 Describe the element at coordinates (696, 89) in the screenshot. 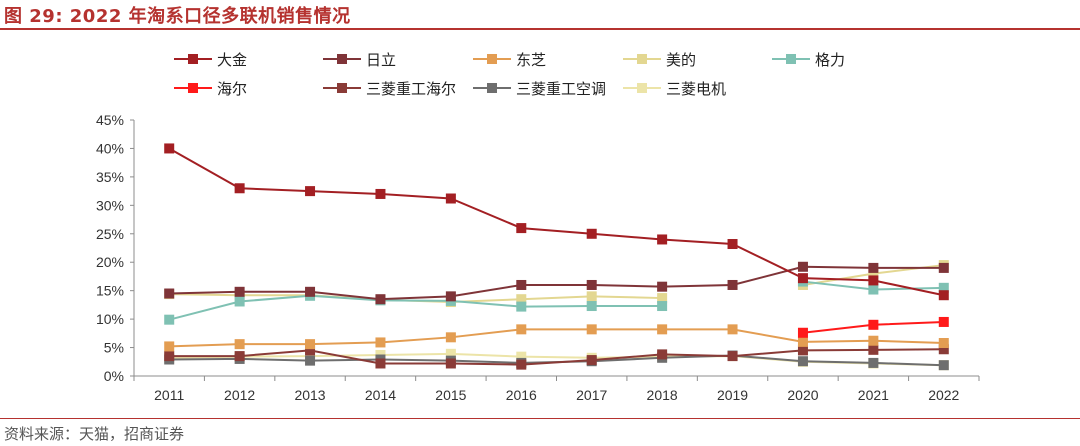

I see `legend-label: 三菱电机` at that location.